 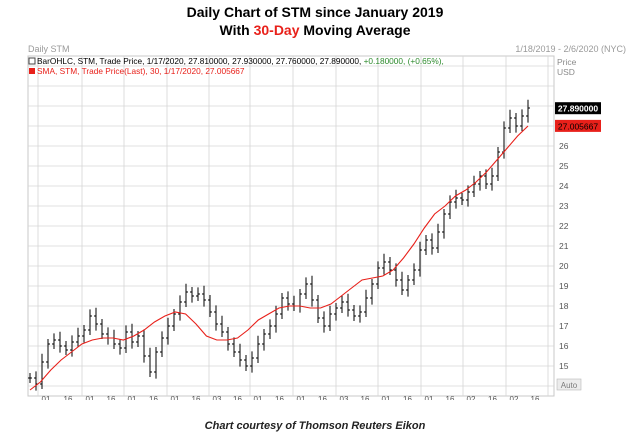 What do you see at coordinates (49, 49) in the screenshot?
I see `panel-name: Daily STM` at bounding box center [49, 49].